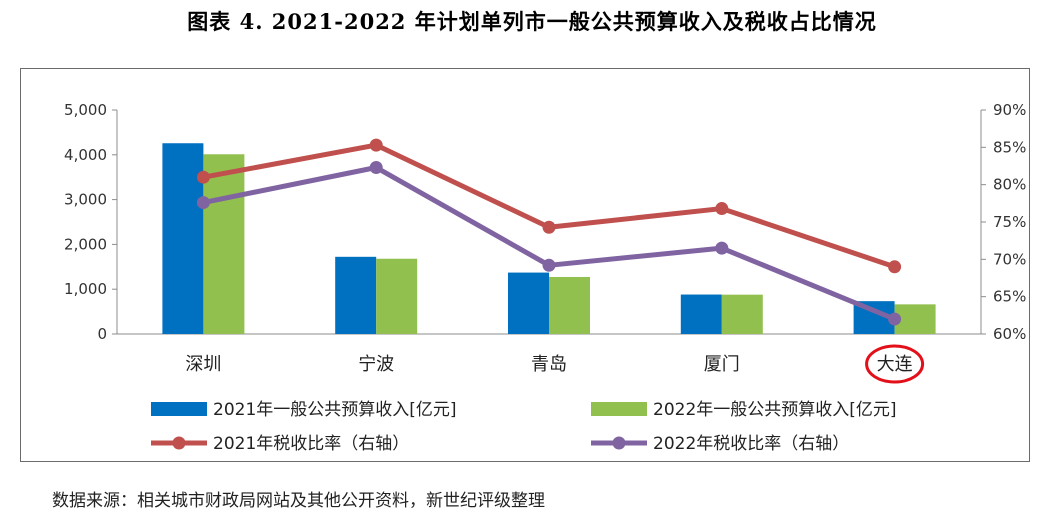 The height and width of the screenshot is (520, 1064). I want to click on x-category-label: 深圳, so click(203, 364).